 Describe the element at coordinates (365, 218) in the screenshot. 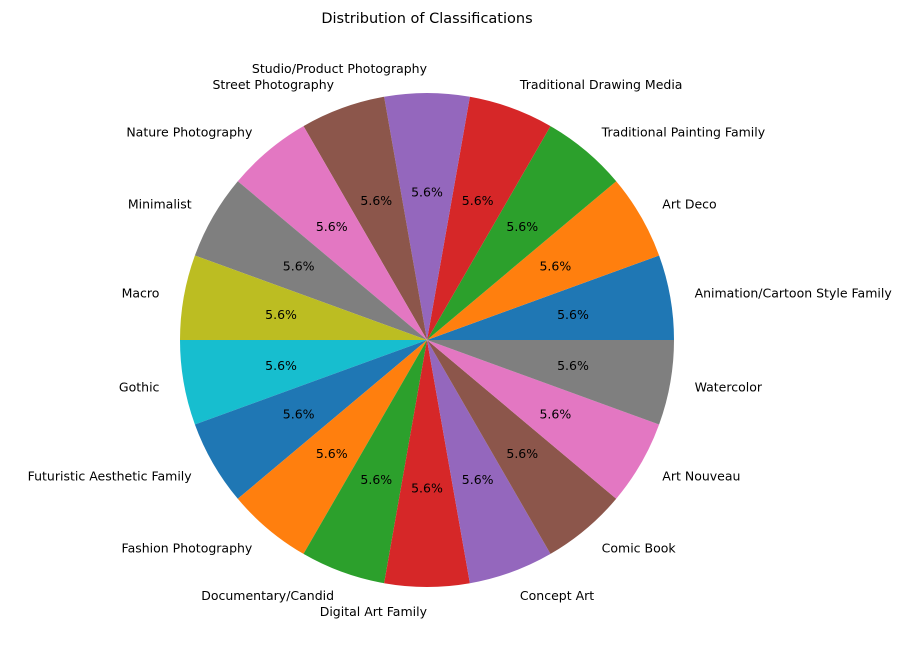

I see `pie-slice-street-photography` at that location.